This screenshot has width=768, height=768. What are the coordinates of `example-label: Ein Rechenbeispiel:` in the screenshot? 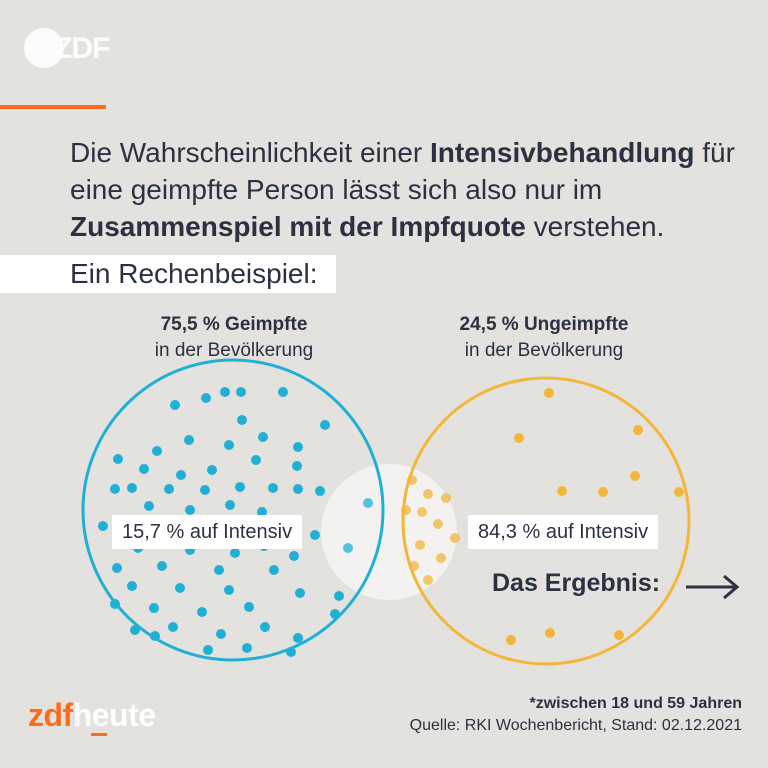 It's located at (194, 273).